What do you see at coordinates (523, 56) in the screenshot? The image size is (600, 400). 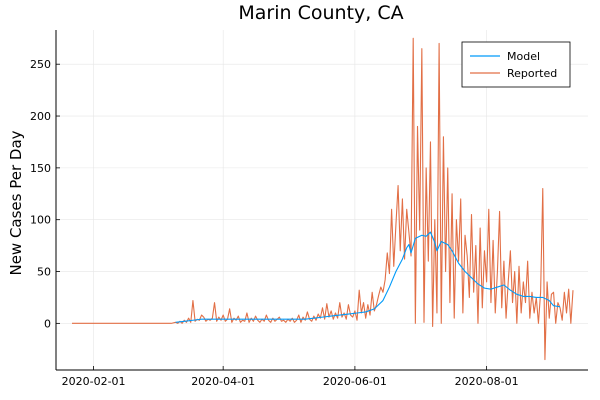 I see `legend-label-model: Model` at bounding box center [523, 56].